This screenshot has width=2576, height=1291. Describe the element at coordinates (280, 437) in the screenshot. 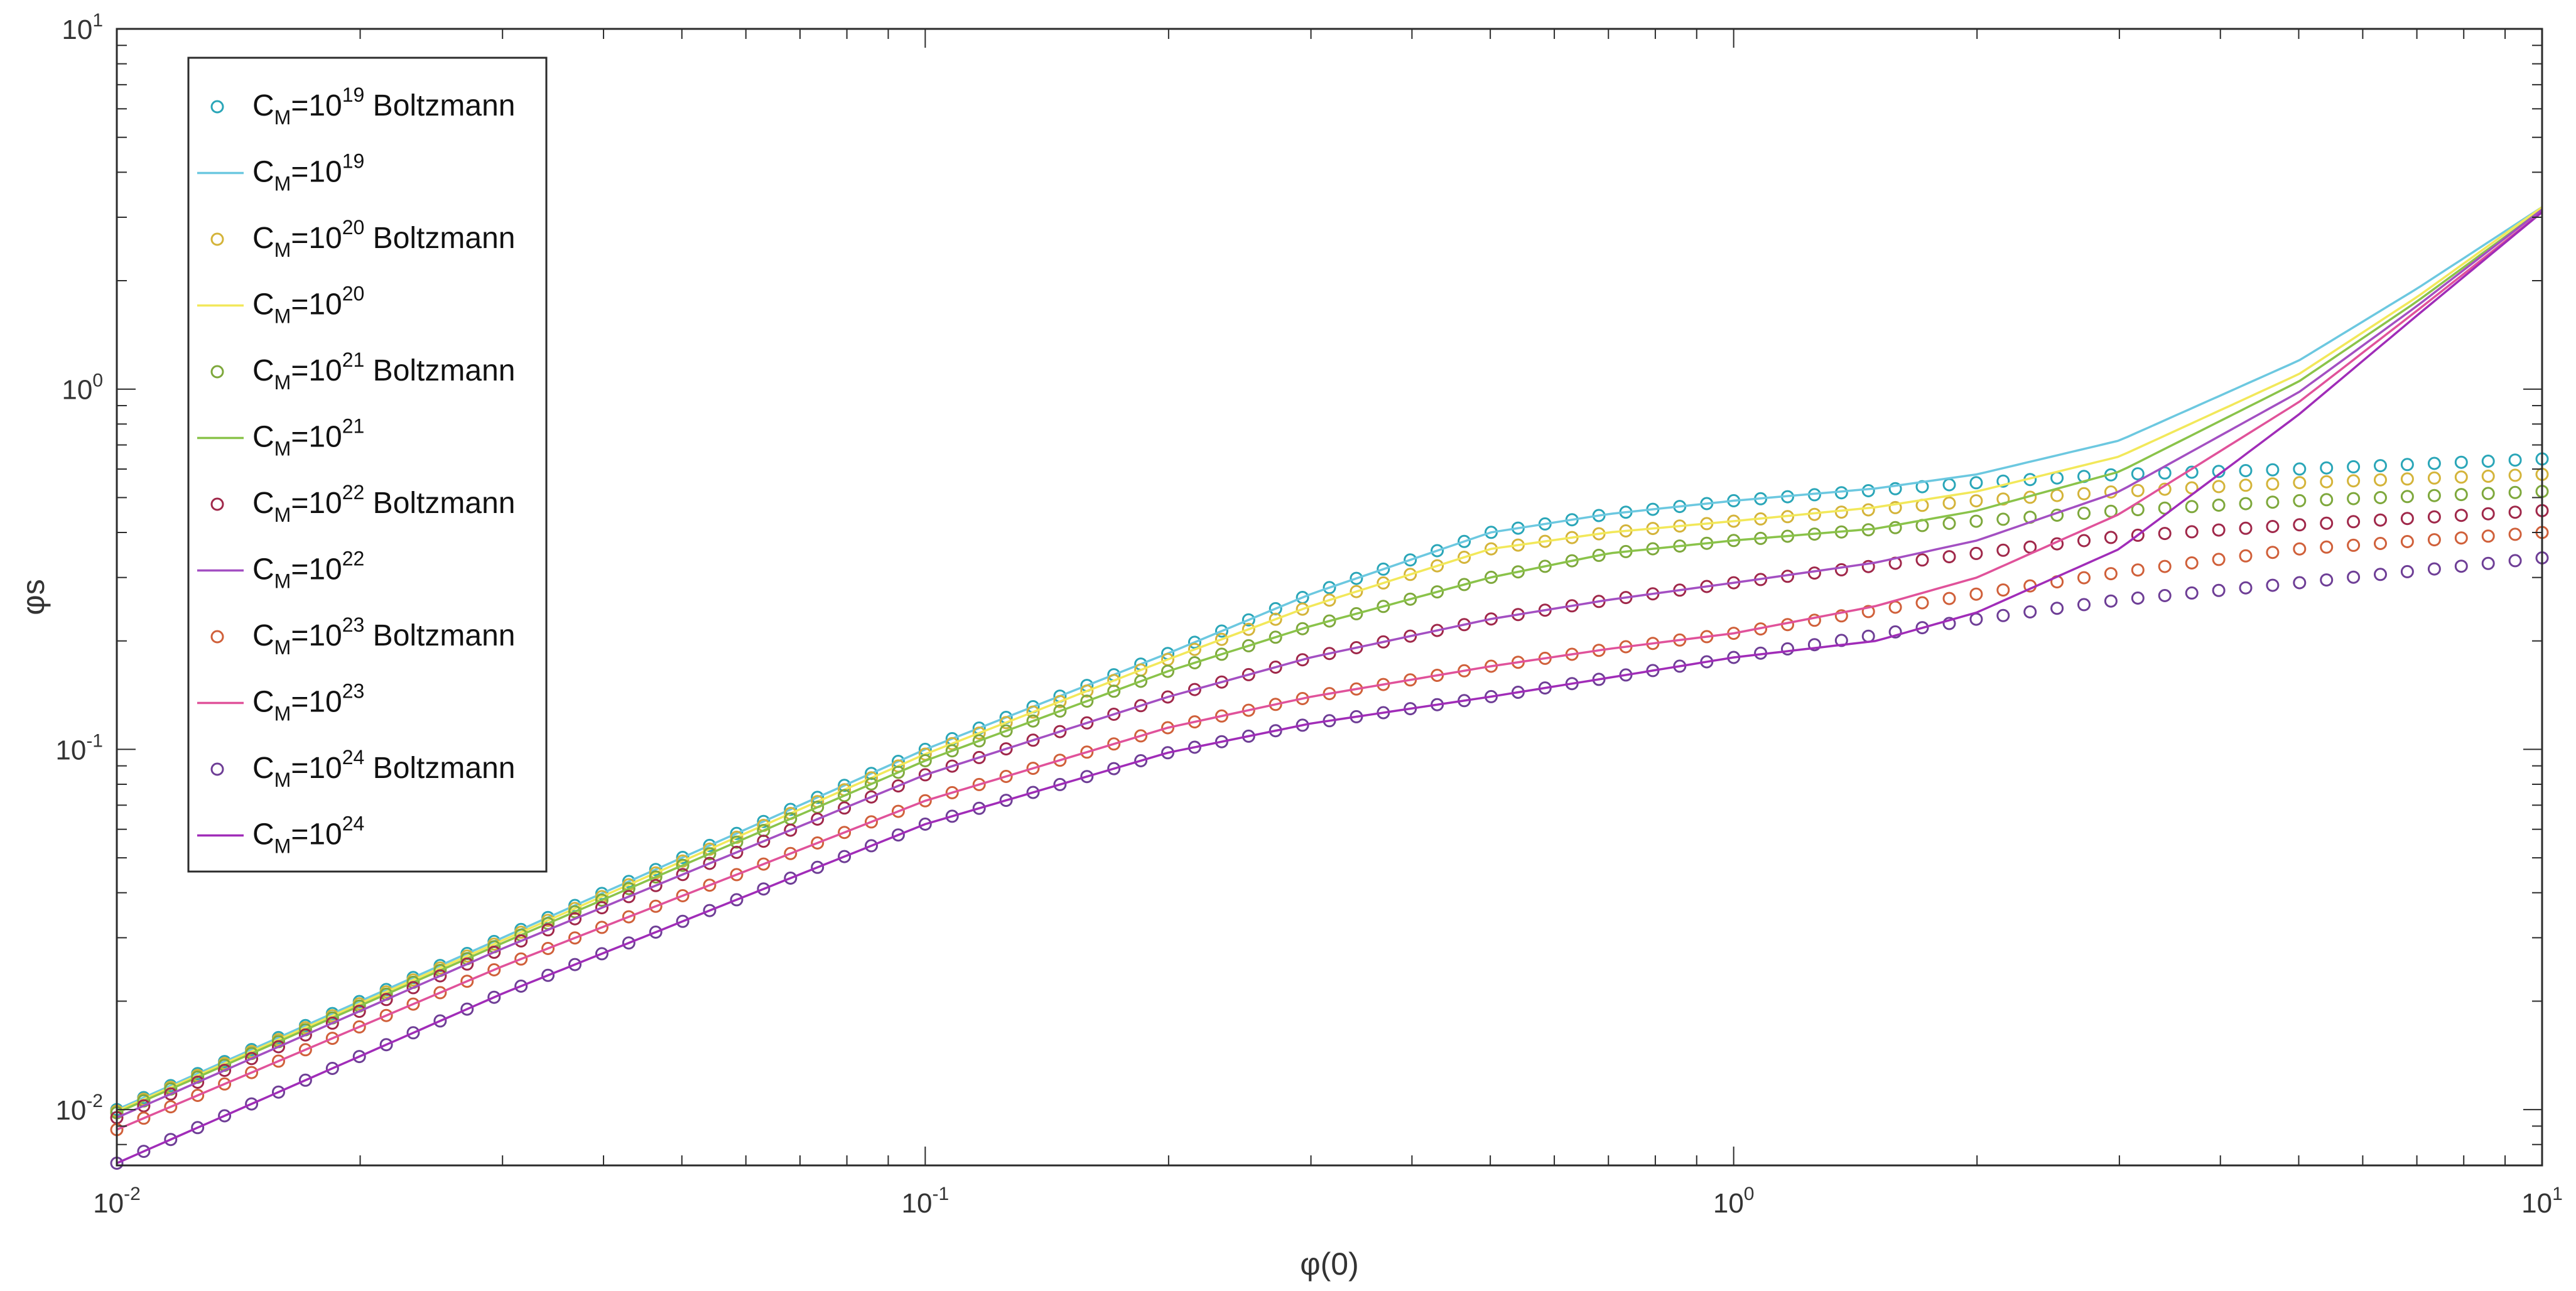

I see `legend-item: CM=1021` at that location.